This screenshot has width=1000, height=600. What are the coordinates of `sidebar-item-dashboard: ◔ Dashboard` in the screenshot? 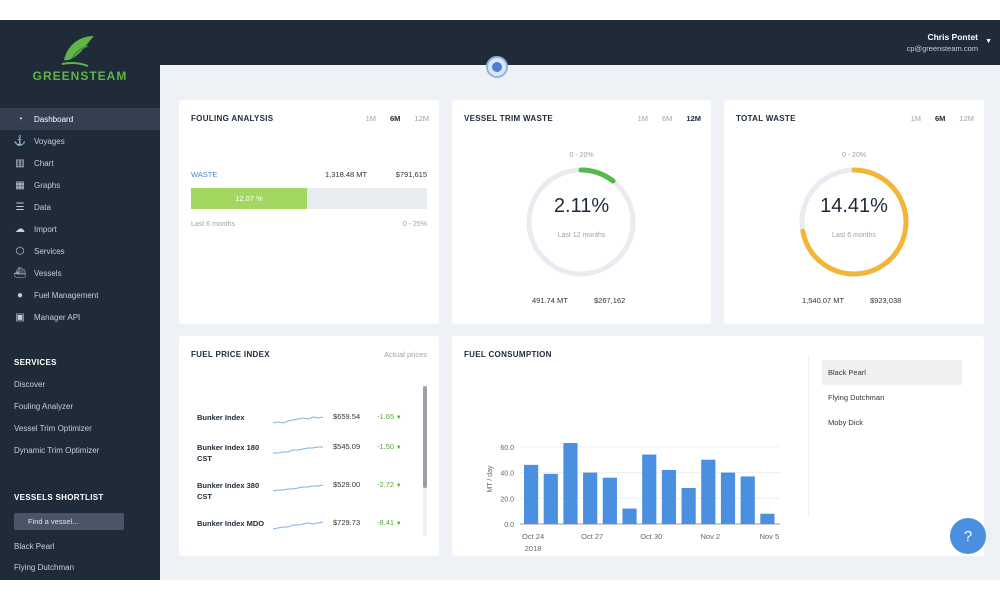 It's located at (80, 119).